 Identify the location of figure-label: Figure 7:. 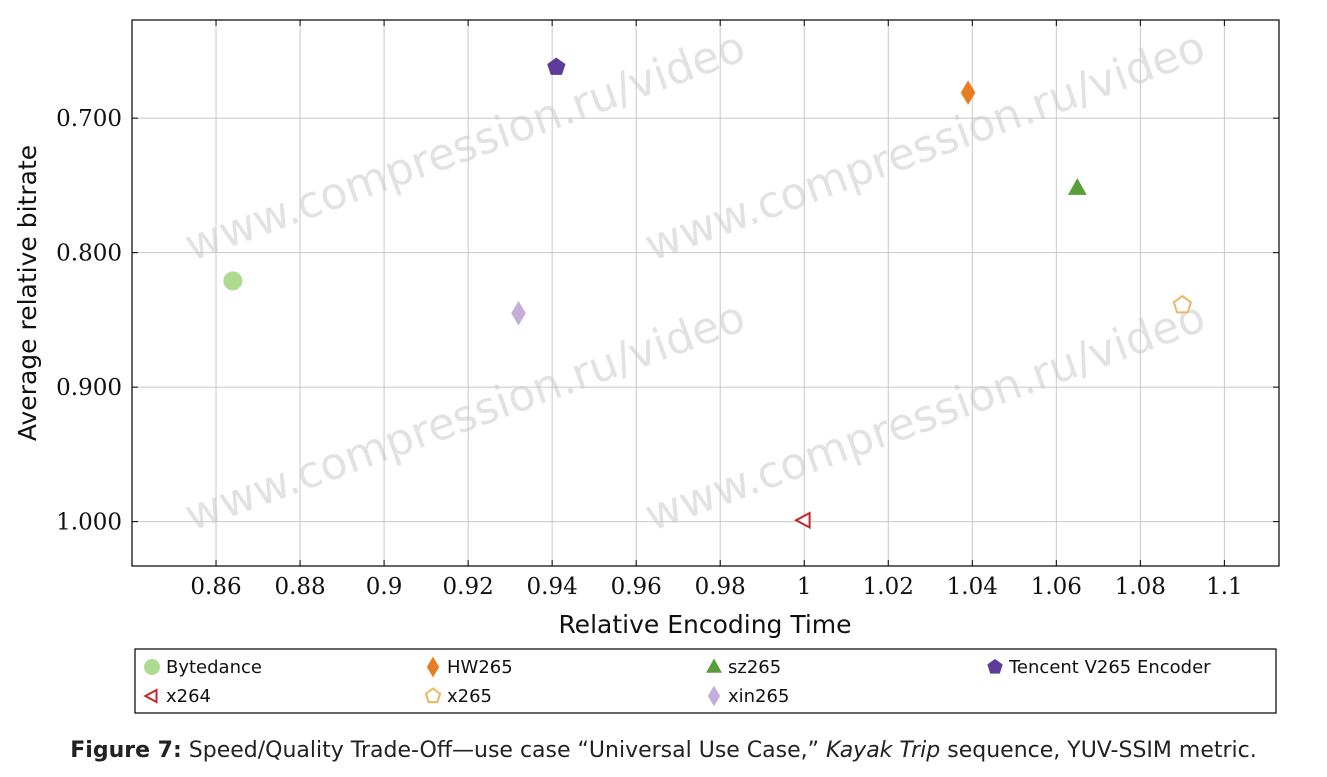
(126, 750).